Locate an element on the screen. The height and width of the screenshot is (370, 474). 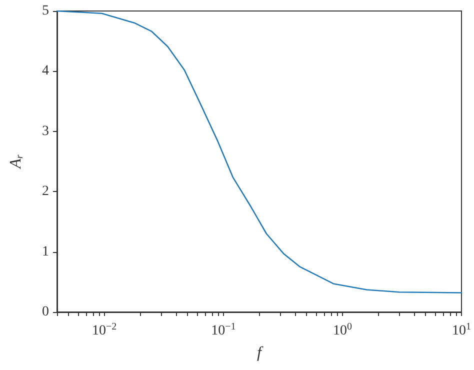
y-tick-label: 1 is located at coordinates (45, 252).